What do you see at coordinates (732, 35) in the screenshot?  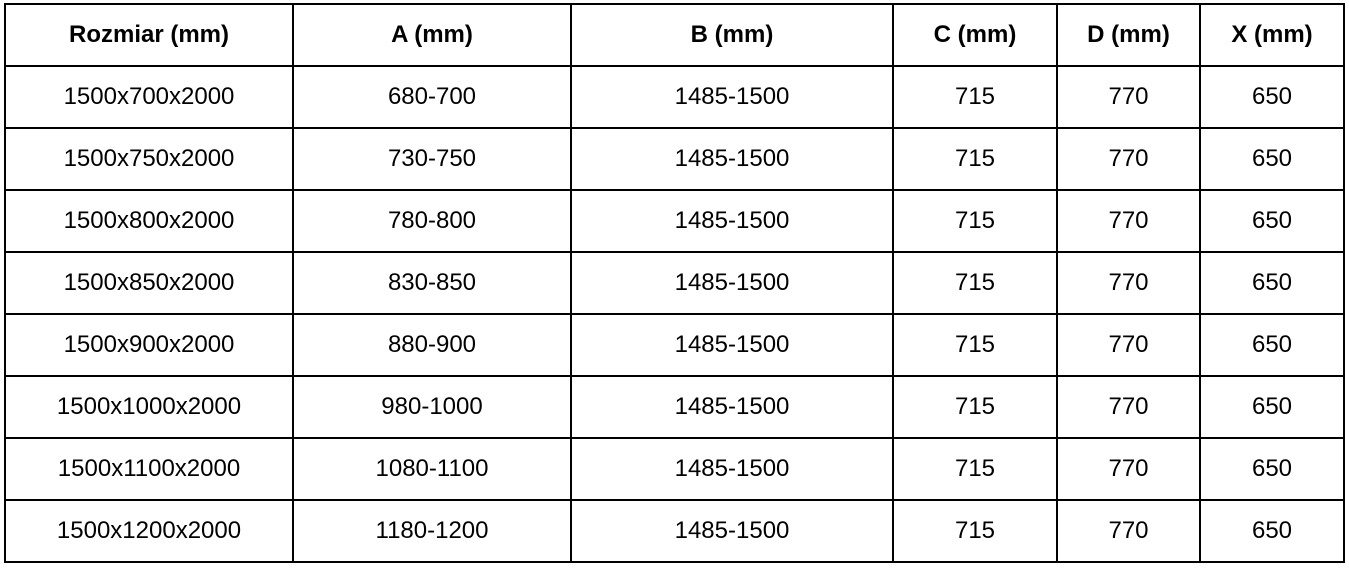 I see `column-header-b: B (mm)` at bounding box center [732, 35].